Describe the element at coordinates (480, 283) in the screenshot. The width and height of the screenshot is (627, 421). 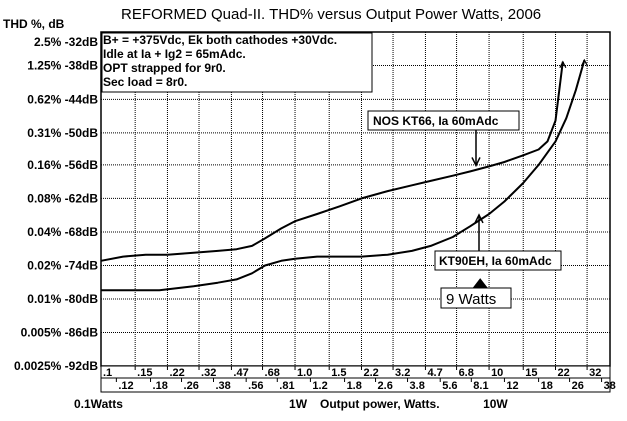
I see `nine-watts-marker` at that location.